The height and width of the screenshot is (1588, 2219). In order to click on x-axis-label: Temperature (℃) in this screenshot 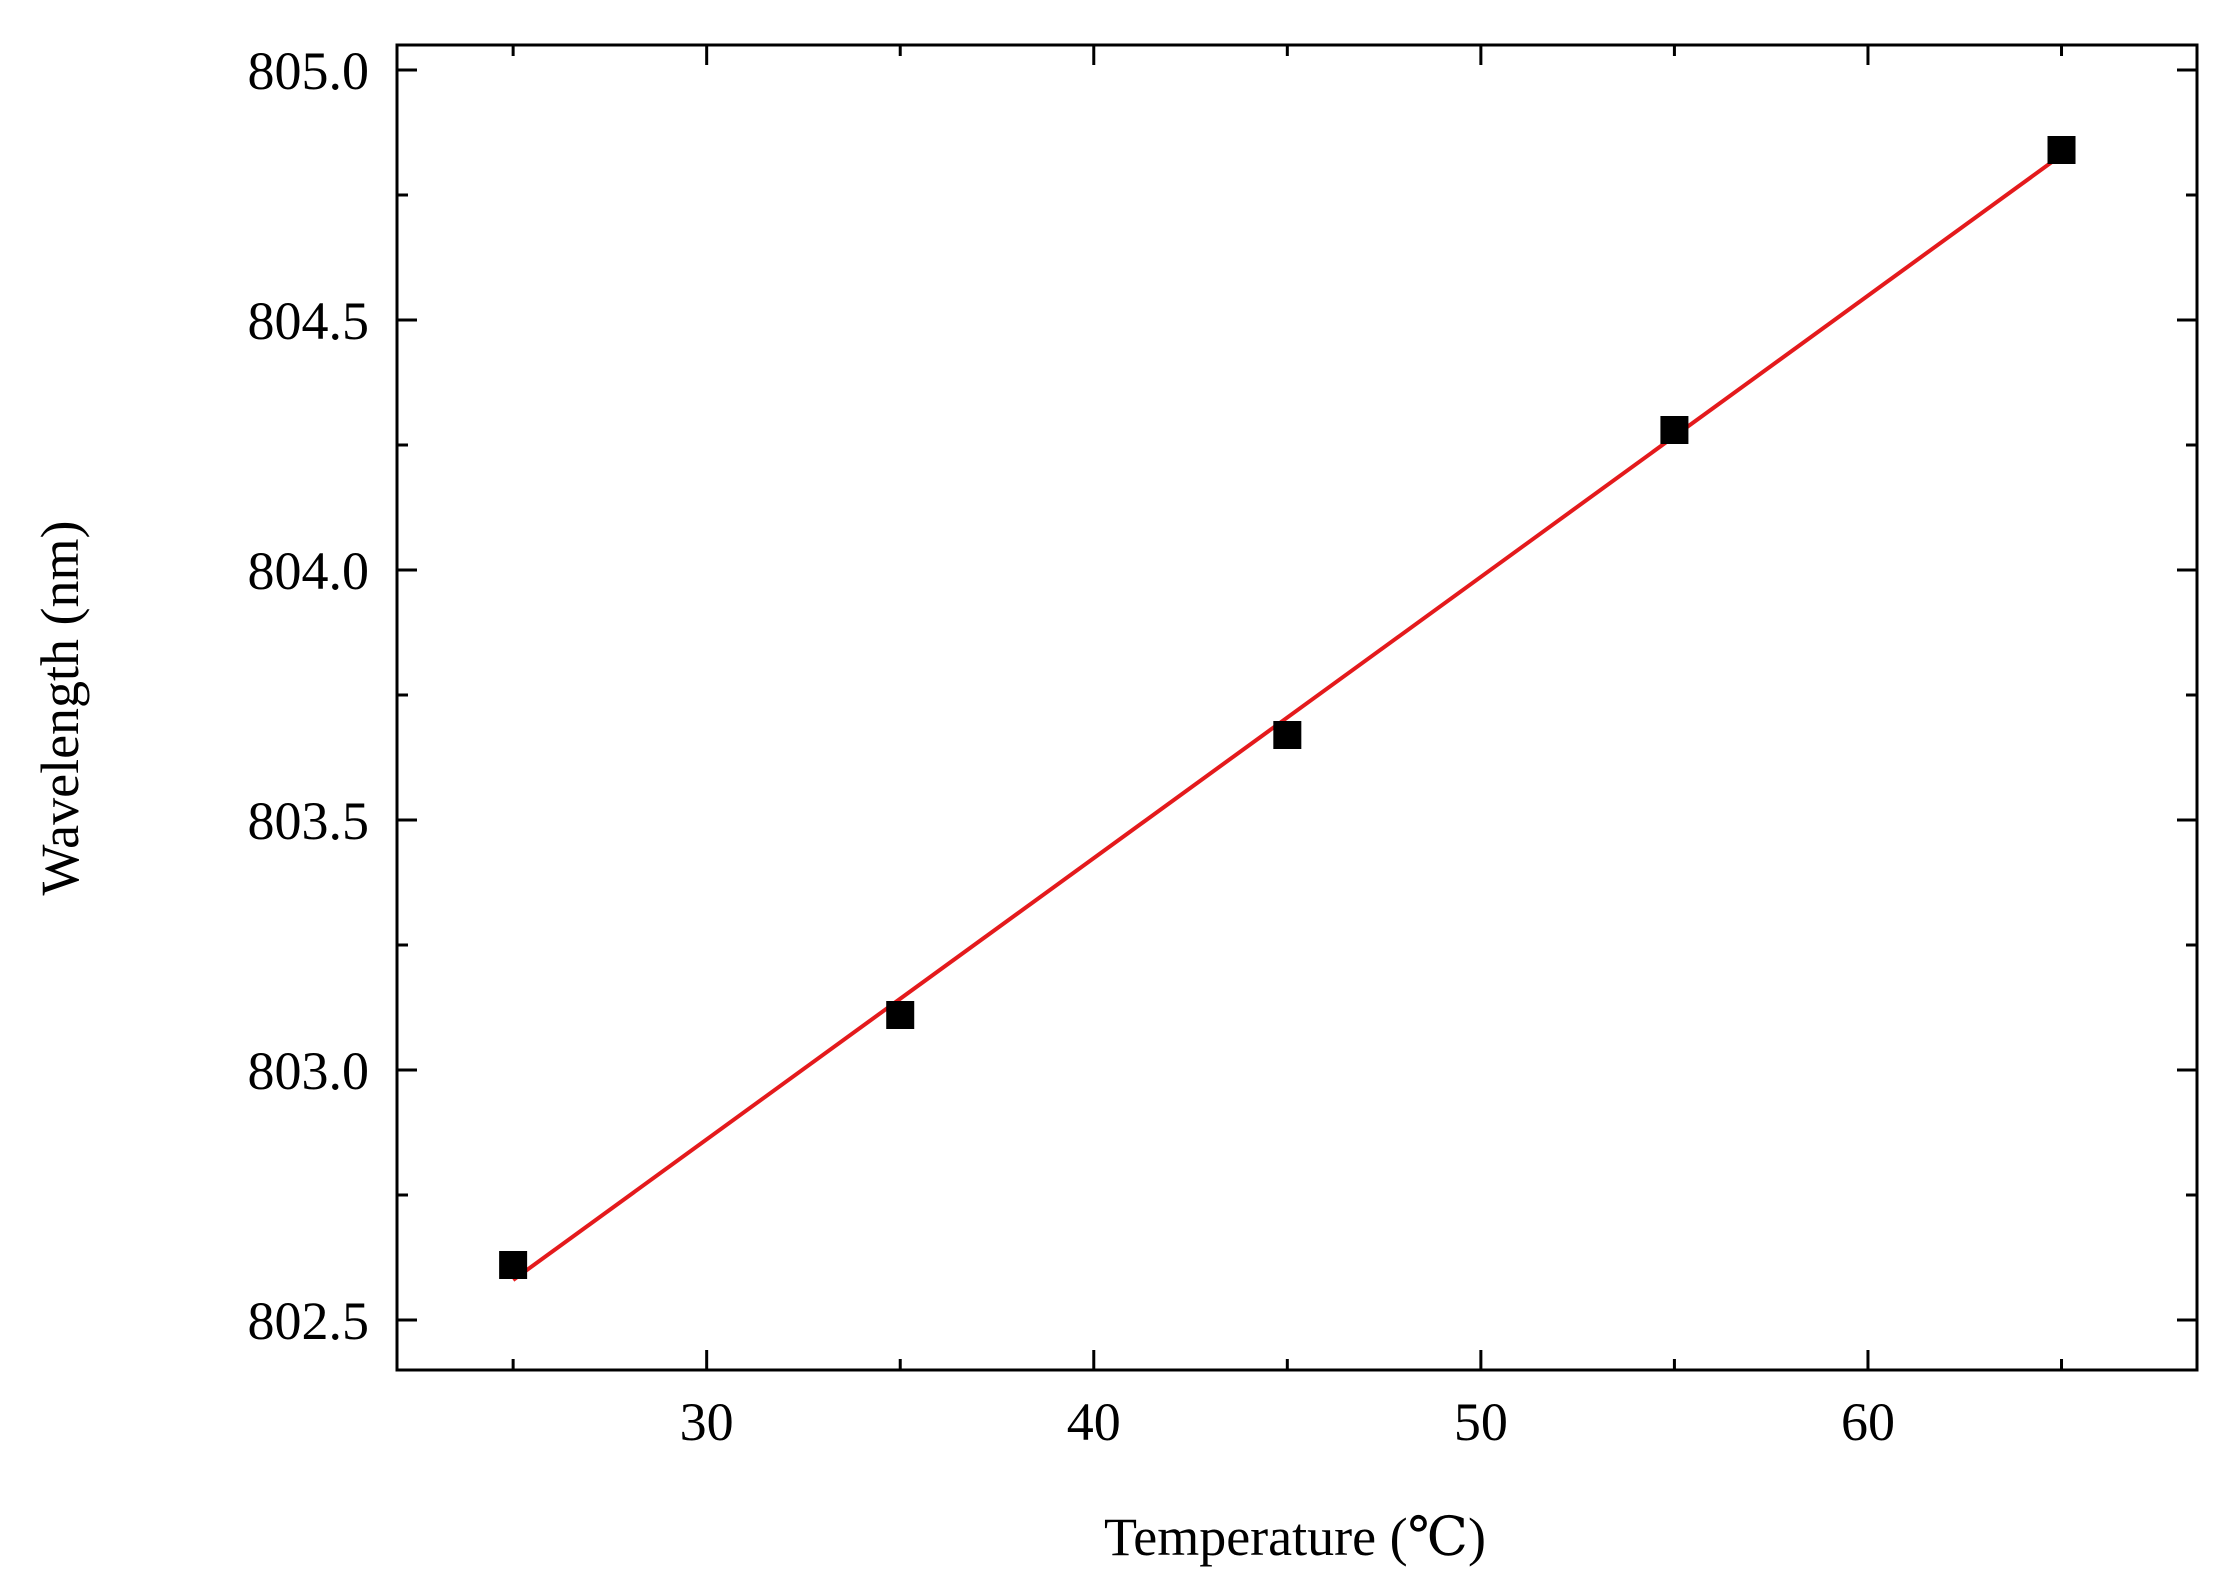, I will do `click(1295, 1537)`.